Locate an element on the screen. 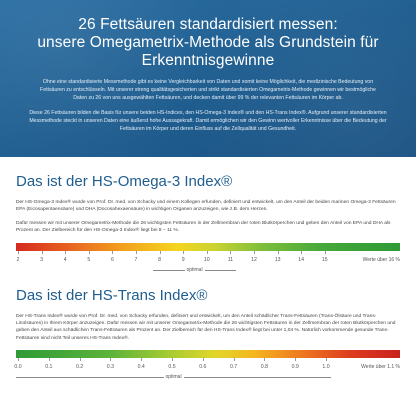 The height and width of the screenshot is (416, 416). omega-tick-labels: 2 3 4 5 6 7 8 9 10 11 12 13 14 15 is located at coordinates (208, 261).